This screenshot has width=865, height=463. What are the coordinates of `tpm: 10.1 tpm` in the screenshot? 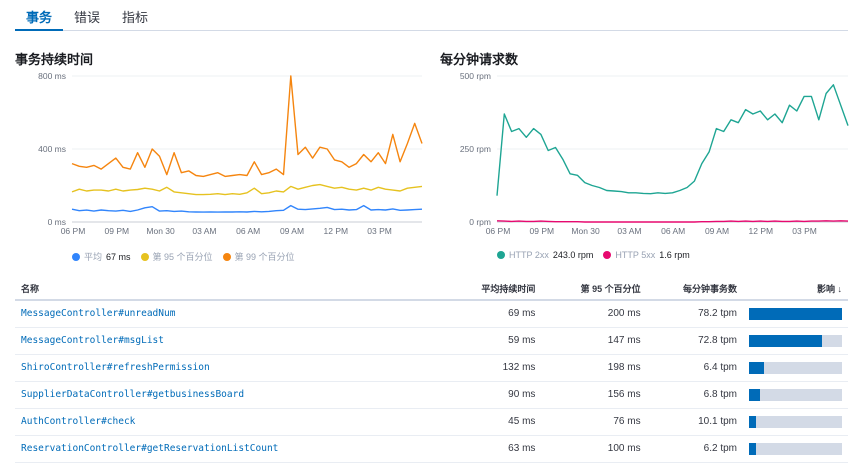 It's located at (694, 422).